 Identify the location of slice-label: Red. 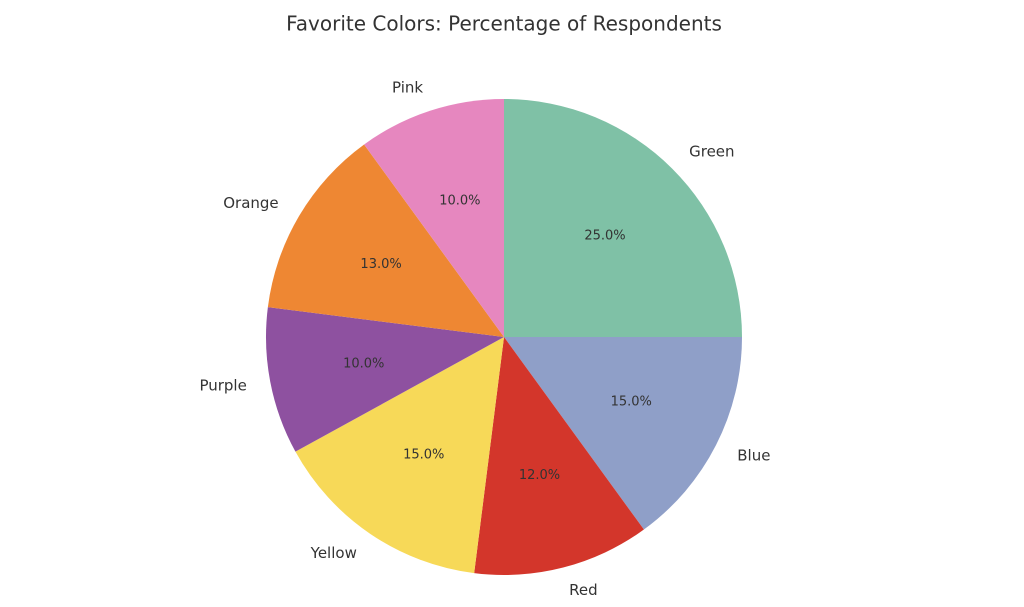
(583, 590).